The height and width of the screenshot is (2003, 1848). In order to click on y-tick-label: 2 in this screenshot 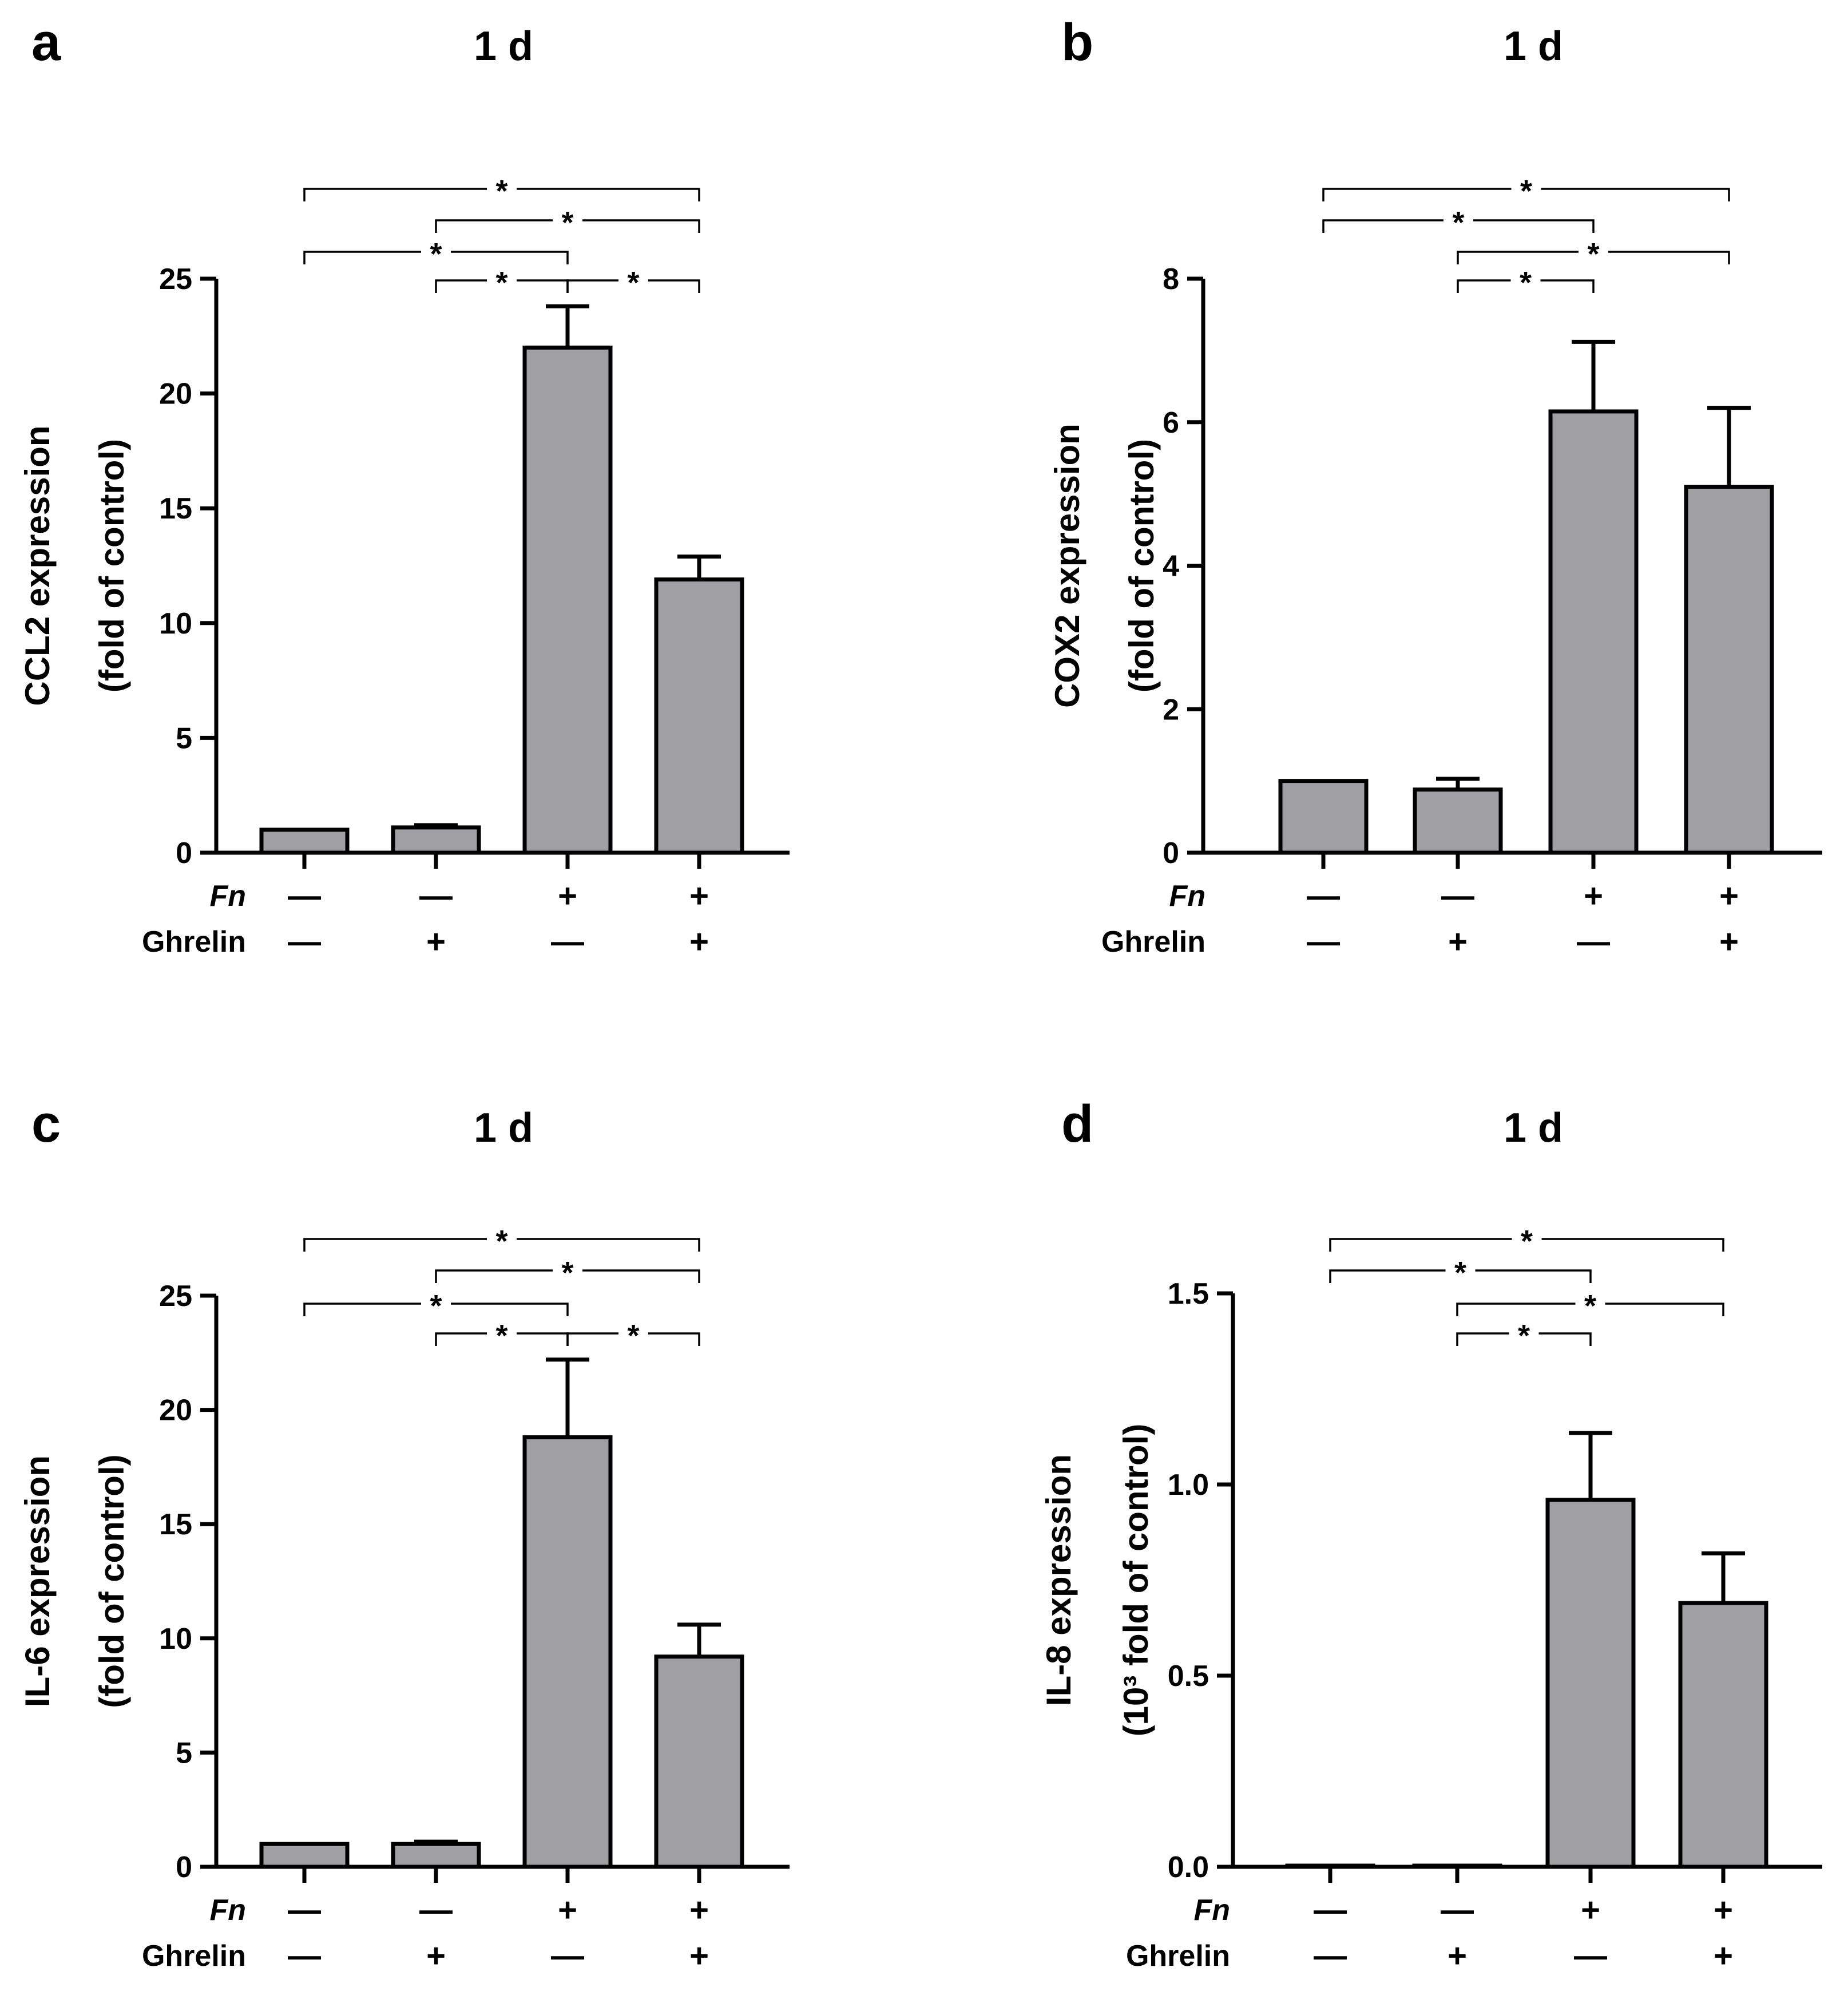, I will do `click(1171, 709)`.